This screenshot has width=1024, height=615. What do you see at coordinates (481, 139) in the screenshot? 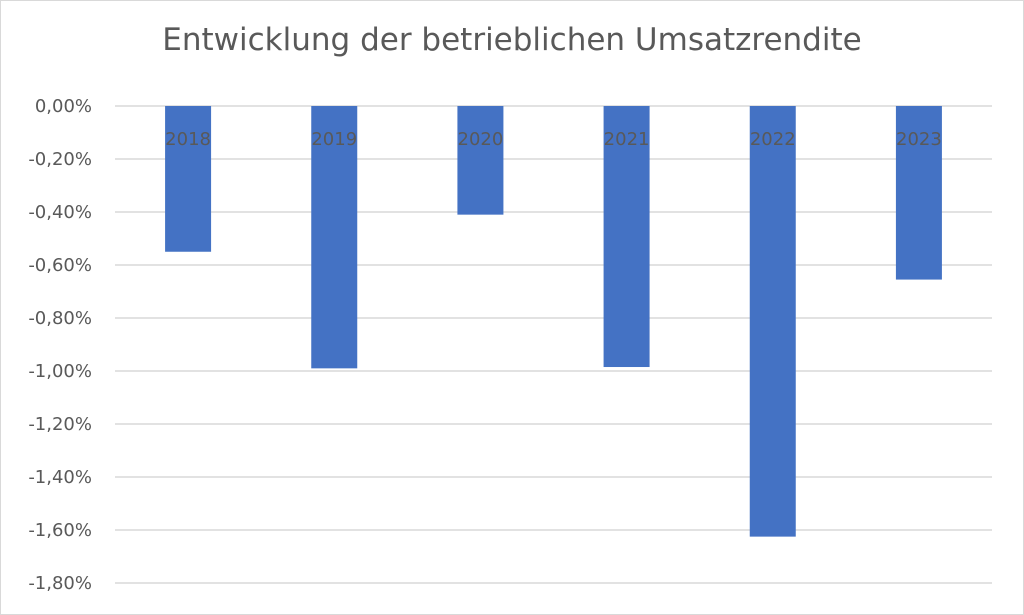
I see `category-label-2020: 2020` at bounding box center [481, 139].